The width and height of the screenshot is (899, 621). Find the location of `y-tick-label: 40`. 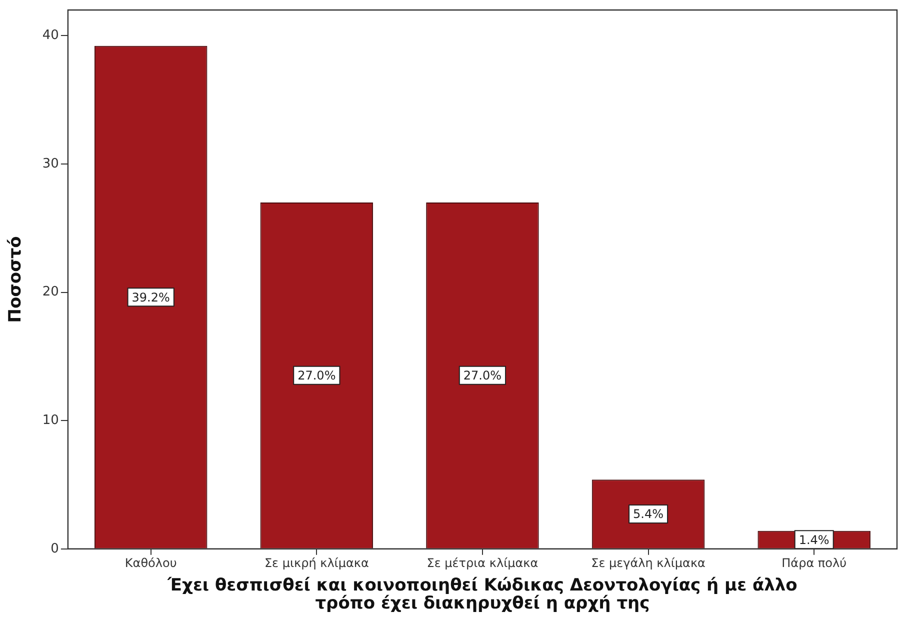

y-tick-label: 40 is located at coordinates (50, 36).